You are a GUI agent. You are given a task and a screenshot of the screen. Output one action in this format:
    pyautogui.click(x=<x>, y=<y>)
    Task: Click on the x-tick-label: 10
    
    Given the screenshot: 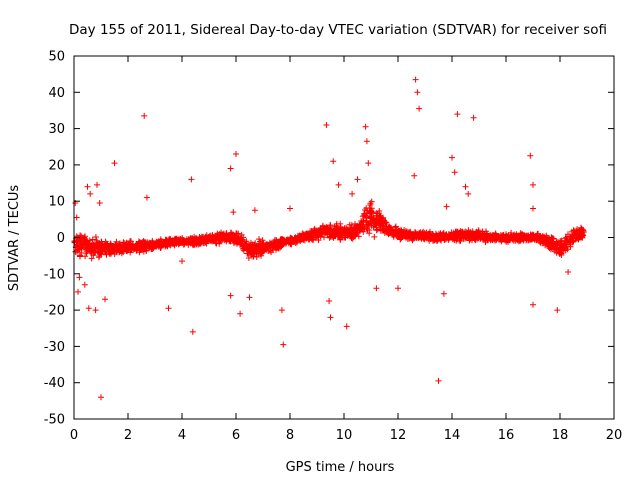 What is the action you would take?
    pyautogui.click(x=344, y=435)
    